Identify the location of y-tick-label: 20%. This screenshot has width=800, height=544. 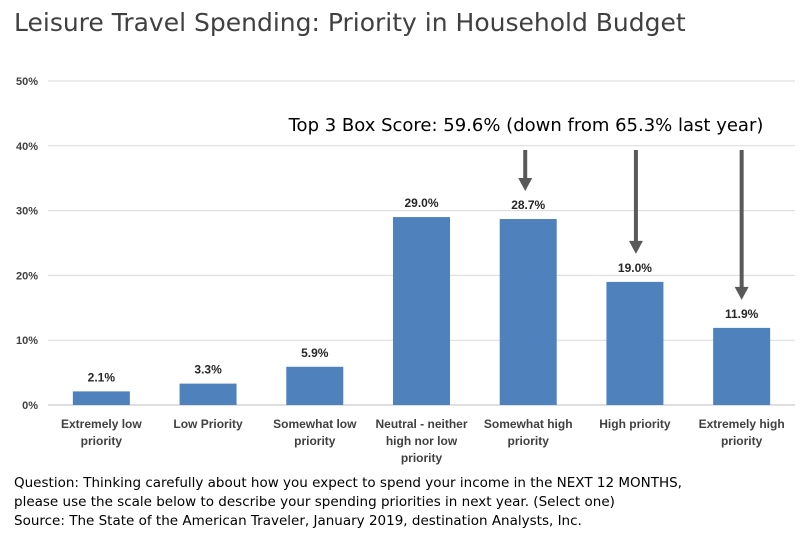
(27, 276).